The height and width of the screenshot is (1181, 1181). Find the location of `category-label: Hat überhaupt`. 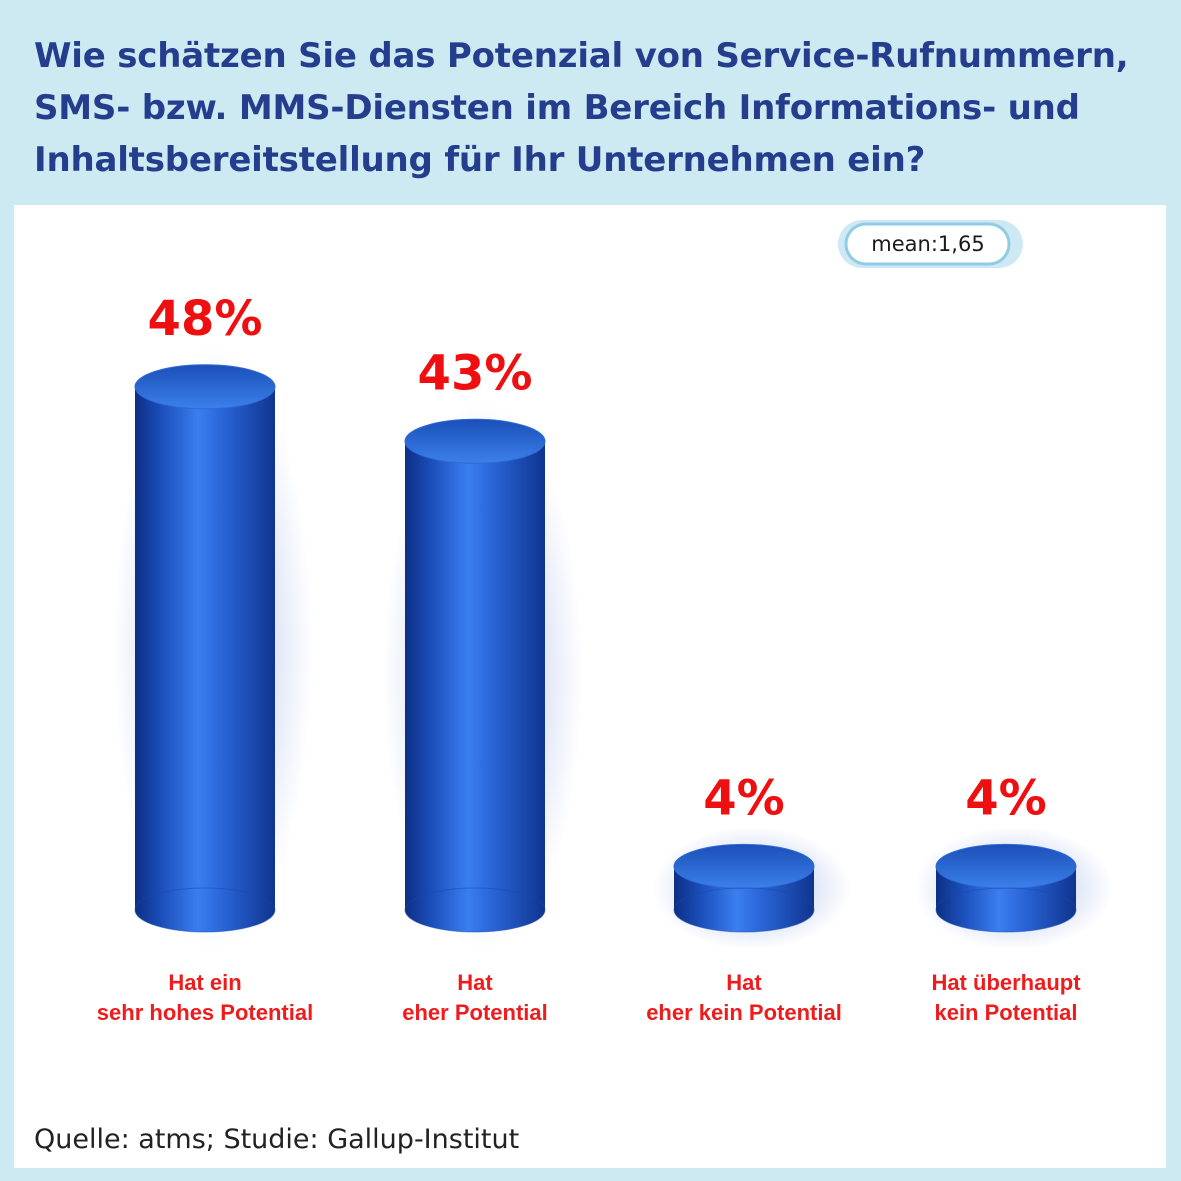

category-label: Hat überhaupt is located at coordinates (1006, 982).